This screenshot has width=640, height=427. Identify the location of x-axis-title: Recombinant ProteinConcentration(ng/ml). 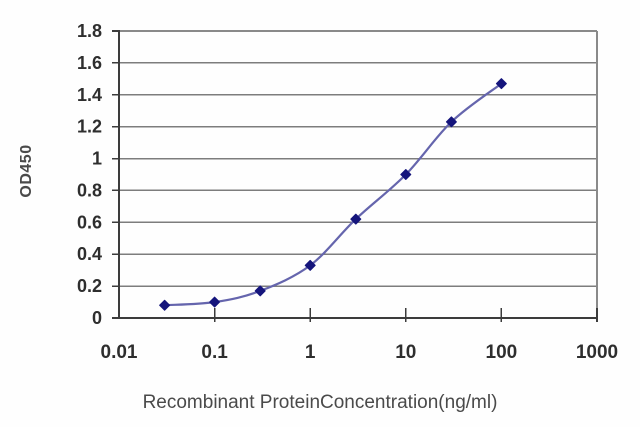
(320, 402).